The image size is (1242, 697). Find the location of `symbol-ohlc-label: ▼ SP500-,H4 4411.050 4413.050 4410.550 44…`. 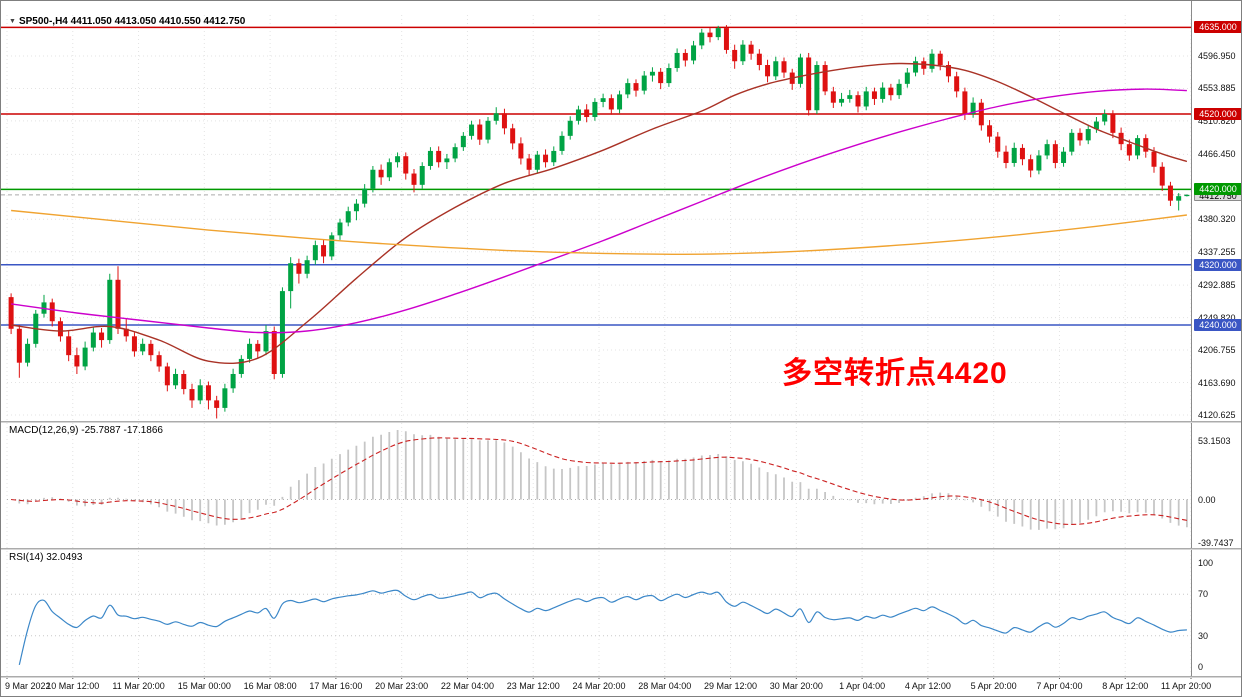

symbol-ohlc-label: ▼ SP500-,H4 4411.050 4413.050 4410.550 44… is located at coordinates (127, 21).